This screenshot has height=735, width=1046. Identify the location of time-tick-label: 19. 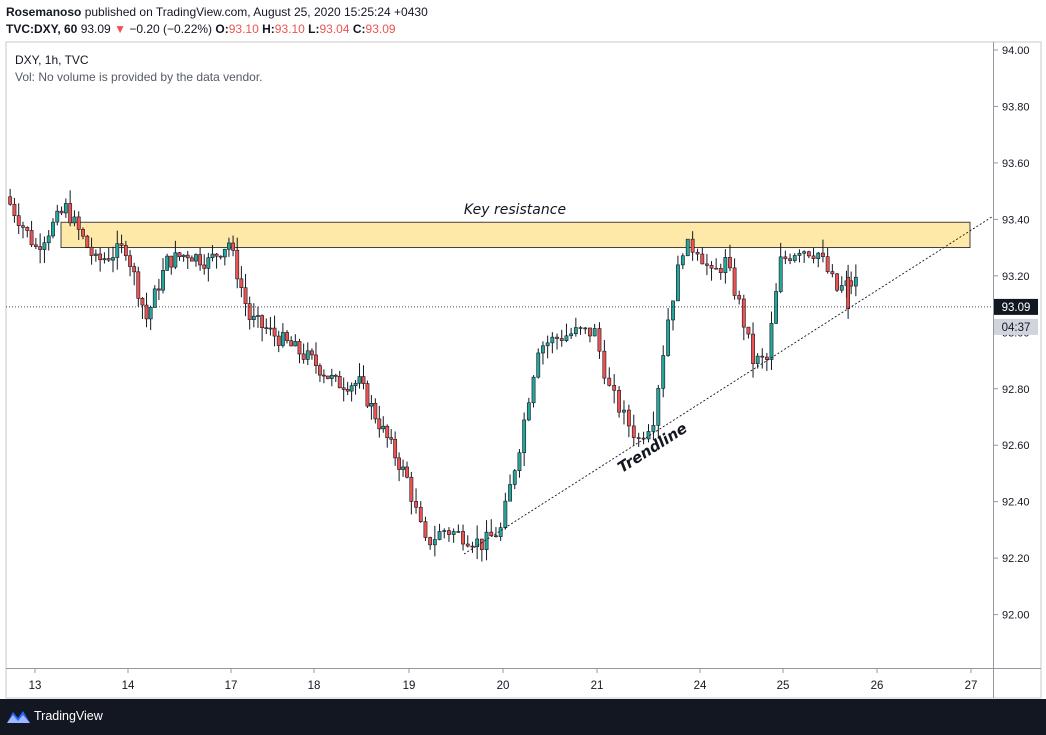
(409, 686).